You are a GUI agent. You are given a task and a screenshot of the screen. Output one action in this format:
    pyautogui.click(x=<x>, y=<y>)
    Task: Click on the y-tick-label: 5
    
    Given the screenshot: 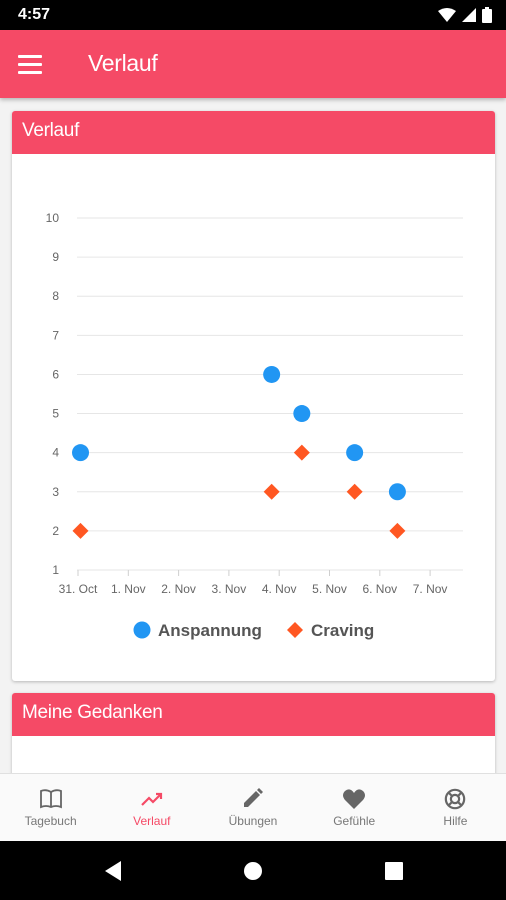 What is the action you would take?
    pyautogui.click(x=55, y=414)
    